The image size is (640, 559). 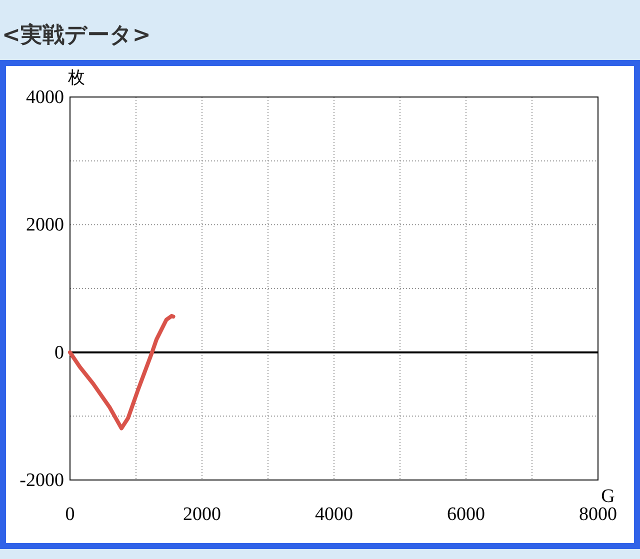 I want to click on y-tick-label: 0, so click(x=59, y=353).